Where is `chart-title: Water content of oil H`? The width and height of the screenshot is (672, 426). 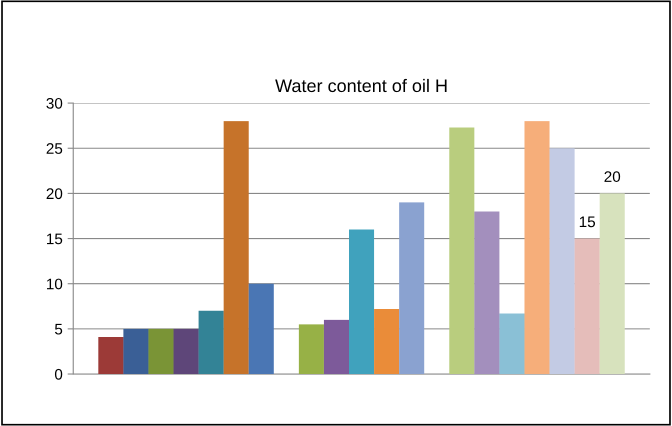 chart-title: Water content of oil H is located at coordinates (361, 85).